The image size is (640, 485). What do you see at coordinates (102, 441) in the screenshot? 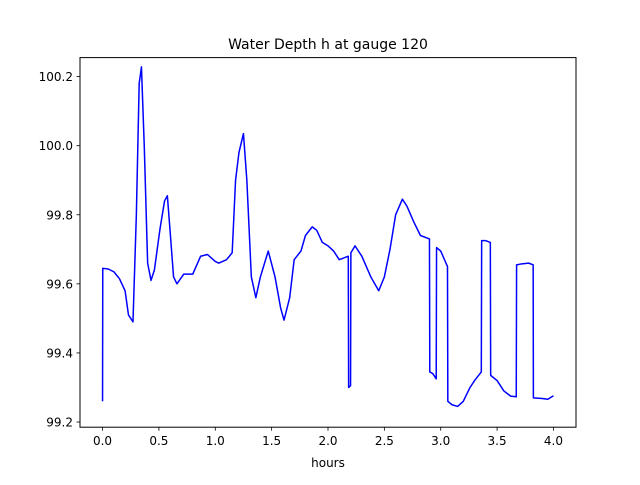
I see `x-tick-label: 0.0` at bounding box center [102, 441].